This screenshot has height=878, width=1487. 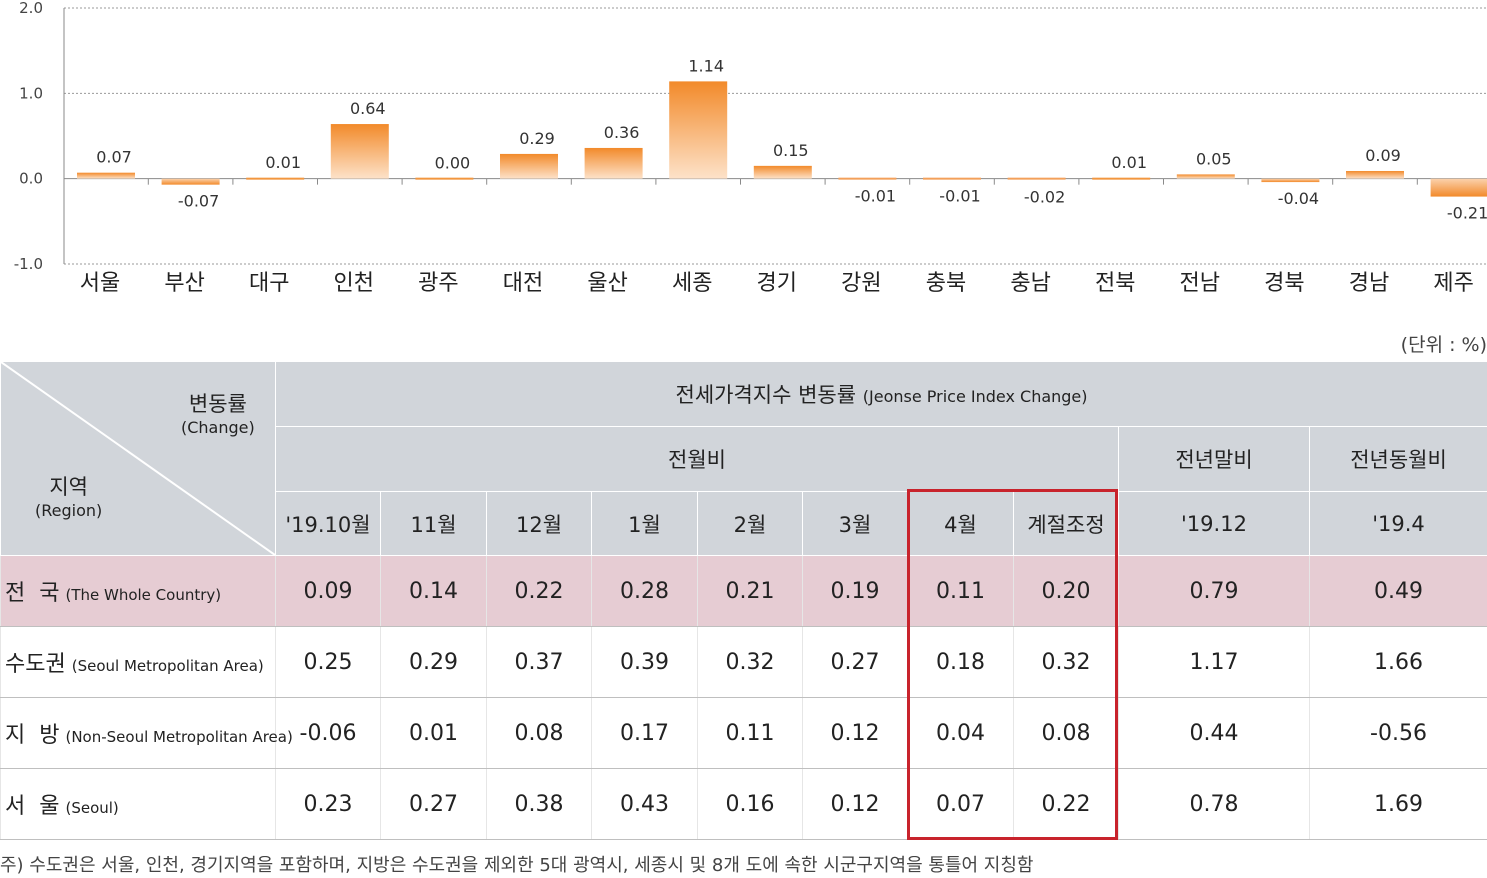 I want to click on y-tick-label: 0.0, so click(x=31, y=179).